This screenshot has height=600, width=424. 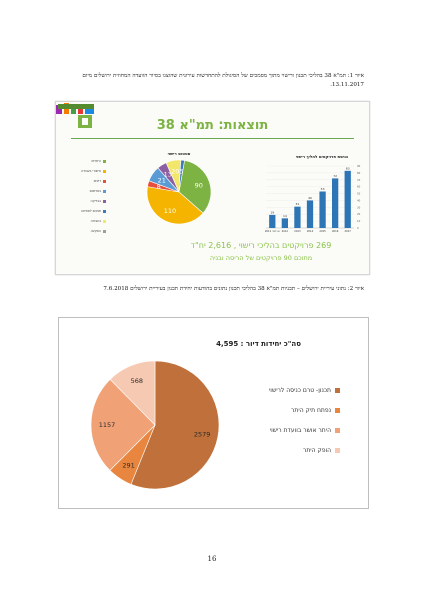 What do you see at coordinates (335, 176) in the screenshot?
I see `bar-value-label: 72` at bounding box center [335, 176].